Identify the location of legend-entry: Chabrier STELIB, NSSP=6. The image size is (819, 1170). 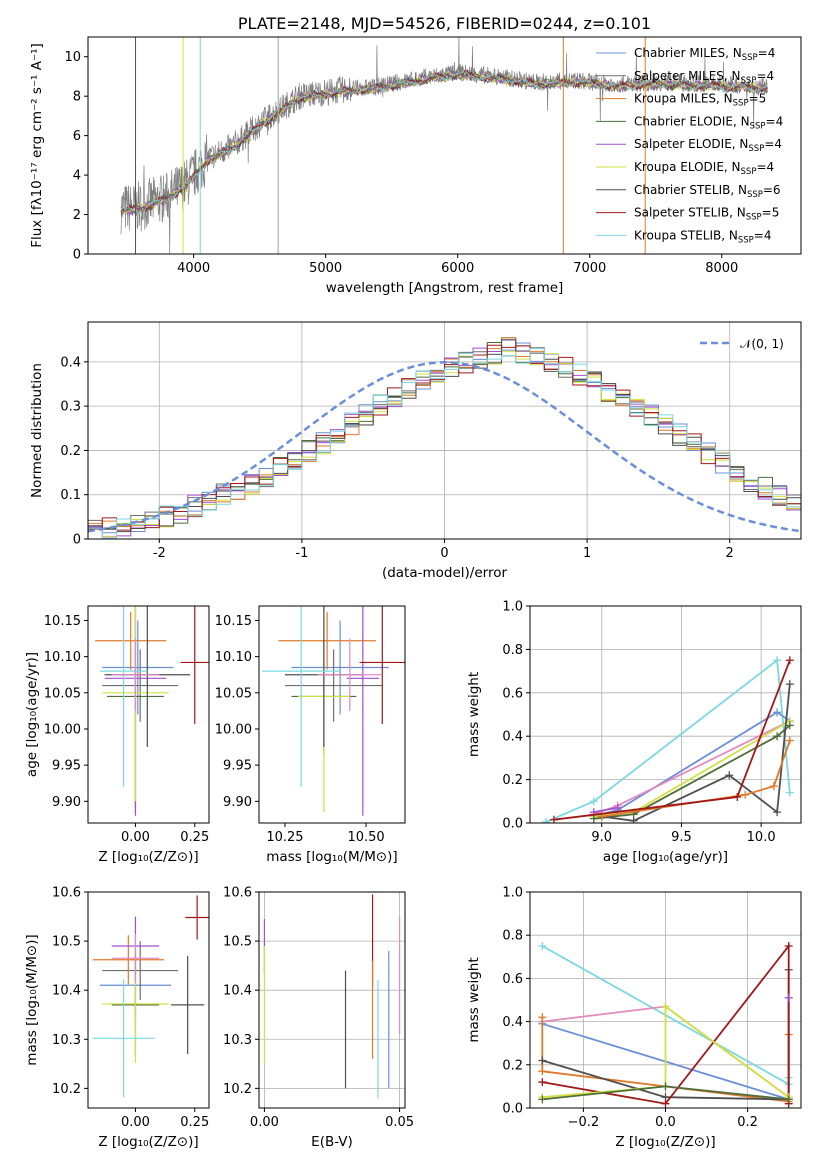
(707, 191).